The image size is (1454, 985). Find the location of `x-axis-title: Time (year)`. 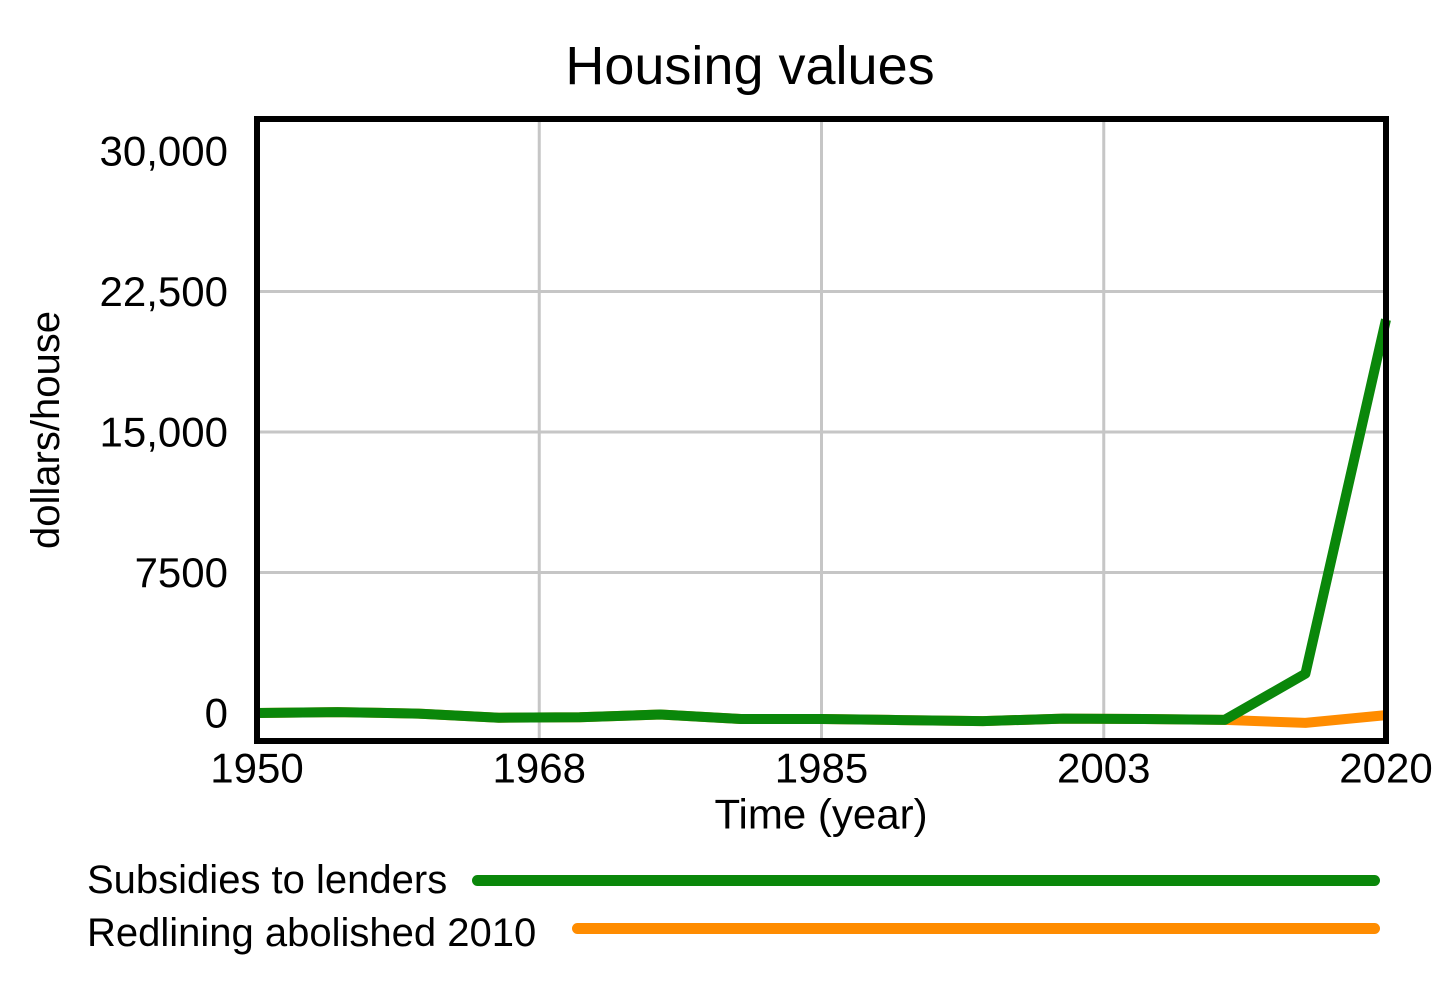

x-axis-title: Time (year) is located at coordinates (820, 814).